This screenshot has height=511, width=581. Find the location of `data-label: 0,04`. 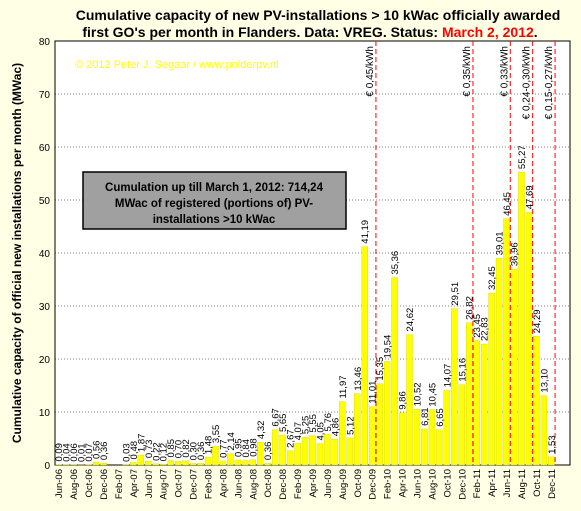

data-label: 0,04 is located at coordinates (67, 452).